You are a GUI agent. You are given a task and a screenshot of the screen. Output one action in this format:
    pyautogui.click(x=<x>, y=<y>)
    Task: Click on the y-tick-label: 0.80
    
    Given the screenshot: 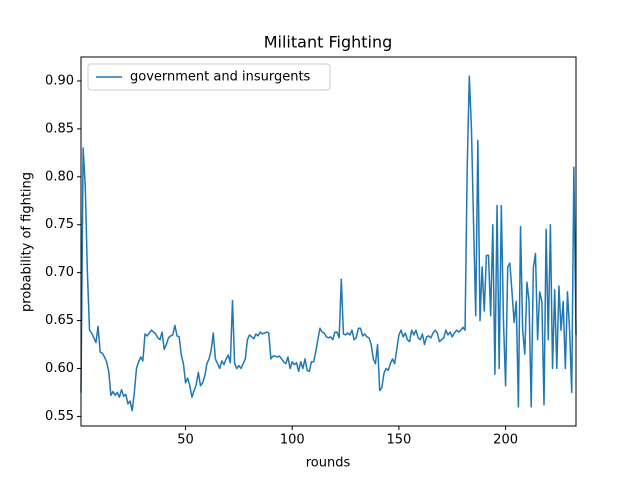 What is the action you would take?
    pyautogui.click(x=59, y=176)
    